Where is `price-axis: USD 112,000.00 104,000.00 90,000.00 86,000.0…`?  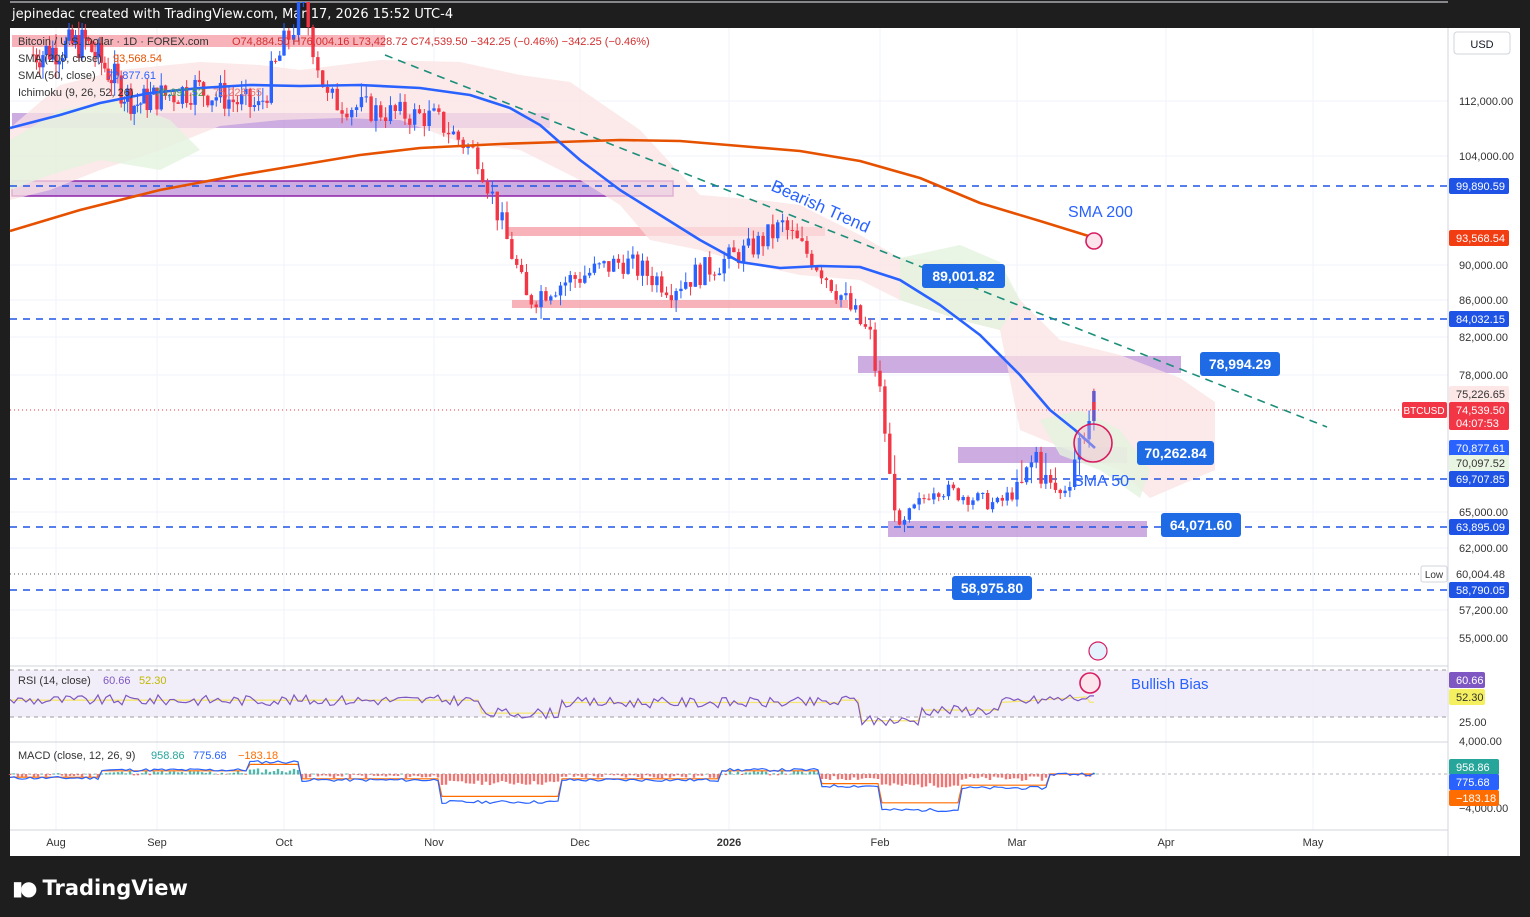
price-axis: USD 112,000.00 104,000.00 90,000.00 86,000.0… is located at coordinates (1458, 423).